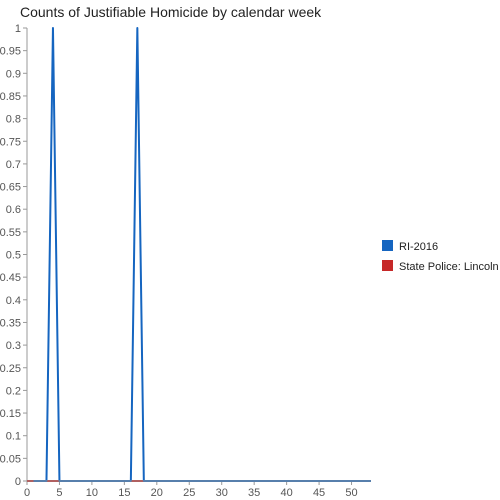 The image size is (500, 500). What do you see at coordinates (286, 493) in the screenshot?
I see `x-tick-label: 40` at bounding box center [286, 493].